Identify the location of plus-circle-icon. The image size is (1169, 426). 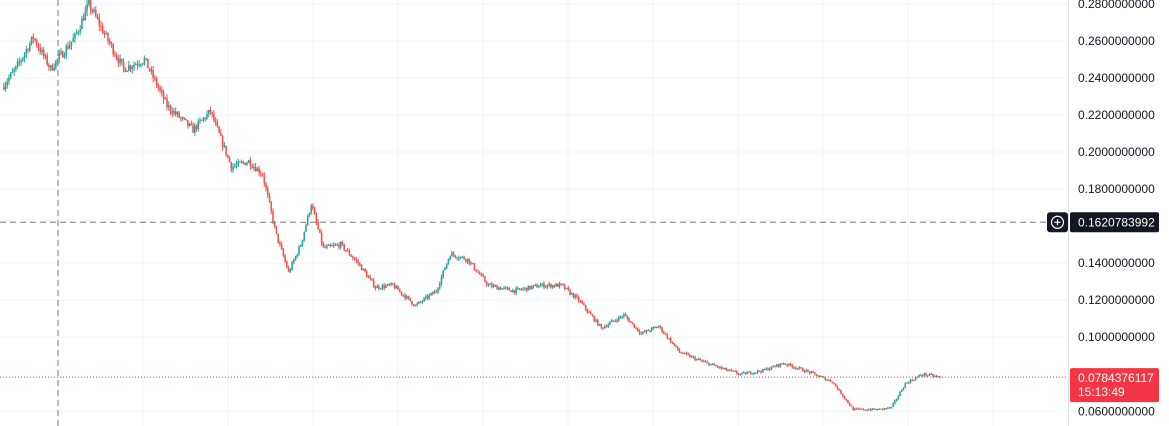
(1057, 222).